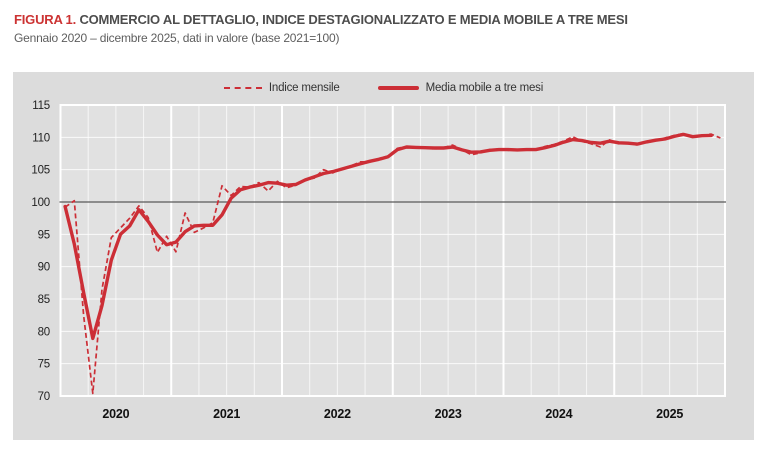  Describe the element at coordinates (226, 414) in the screenshot. I see `svg-text: 2021` at that location.